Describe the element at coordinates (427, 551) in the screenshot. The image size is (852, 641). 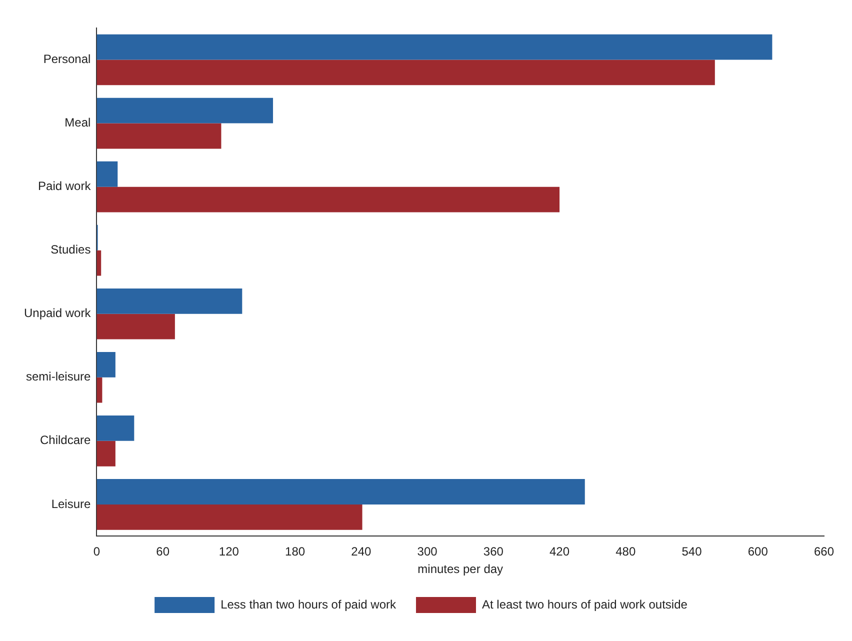
I see `x-tick-label: 300` at that location.